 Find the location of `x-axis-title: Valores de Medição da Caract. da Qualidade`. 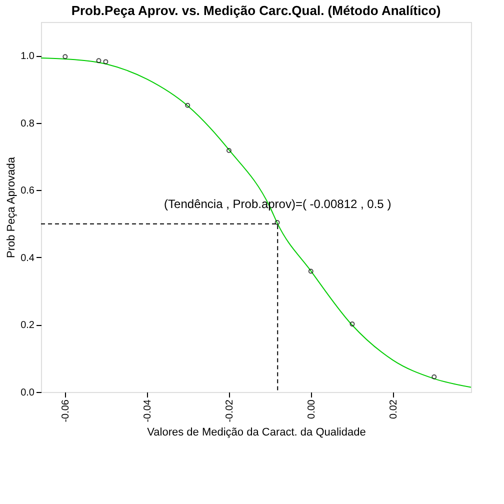

x-axis-title: Valores de Medição da Caract. da Qualidade is located at coordinates (256, 432).